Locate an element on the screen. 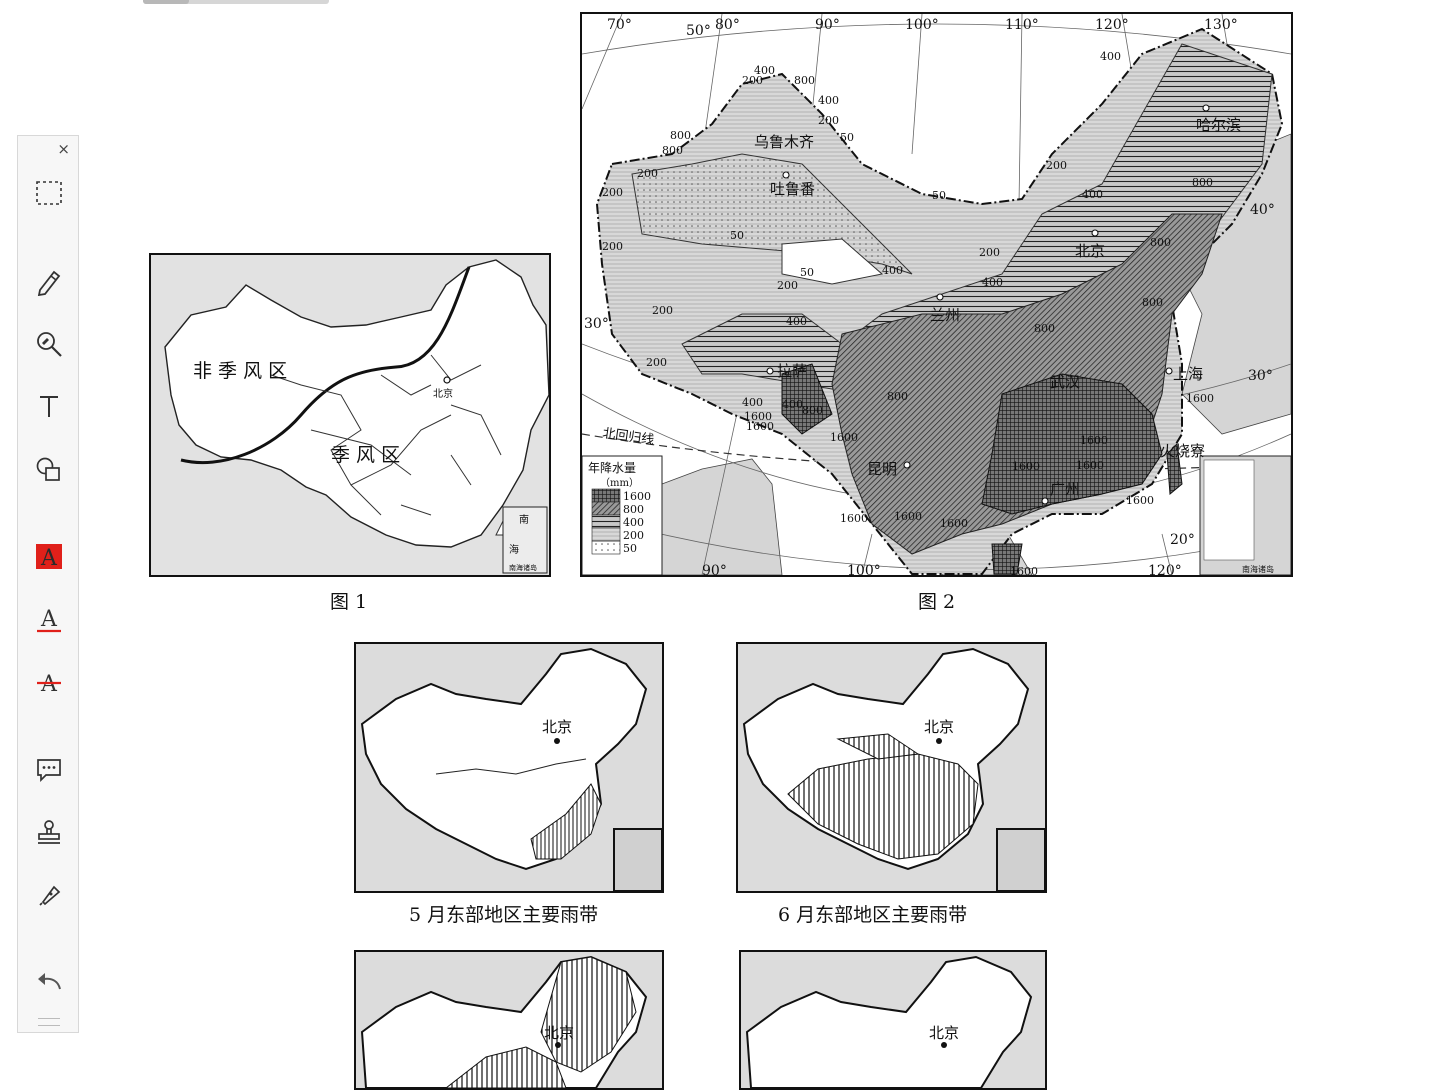 The width and height of the screenshot is (1440, 1090). underline-text-tool: A is located at coordinates (49, 619).